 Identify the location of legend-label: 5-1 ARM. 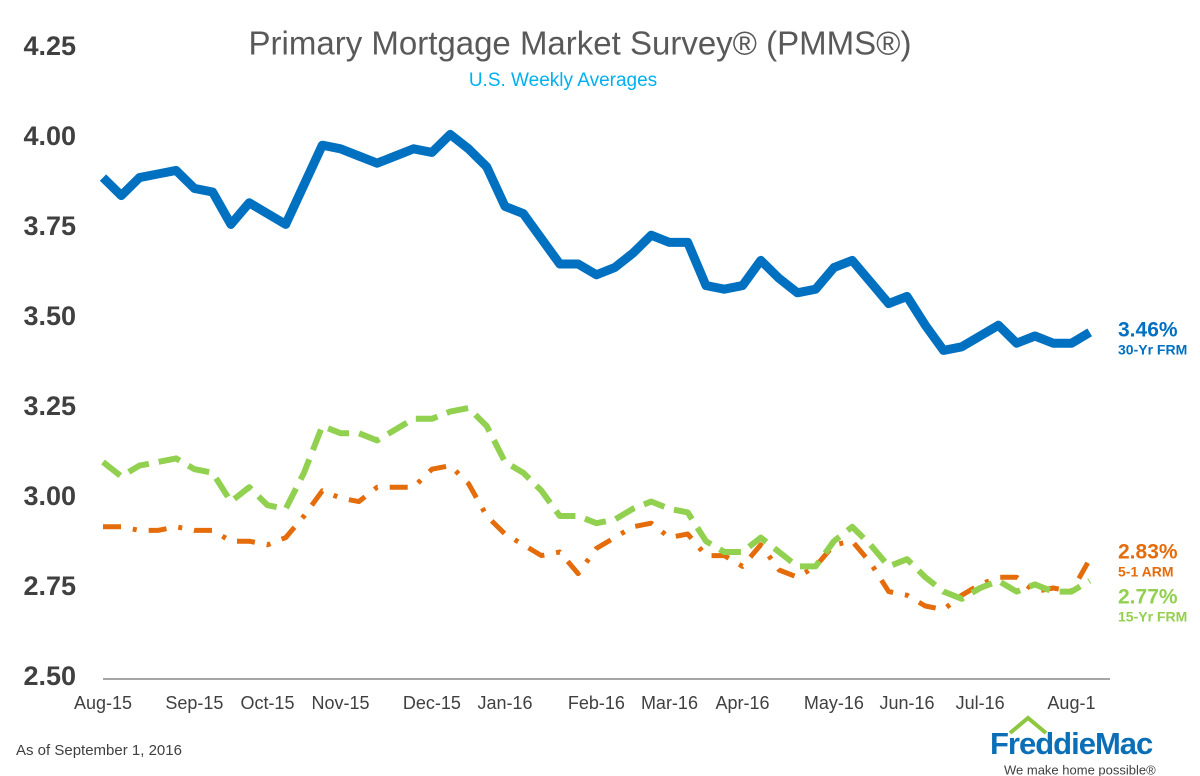
(1146, 572).